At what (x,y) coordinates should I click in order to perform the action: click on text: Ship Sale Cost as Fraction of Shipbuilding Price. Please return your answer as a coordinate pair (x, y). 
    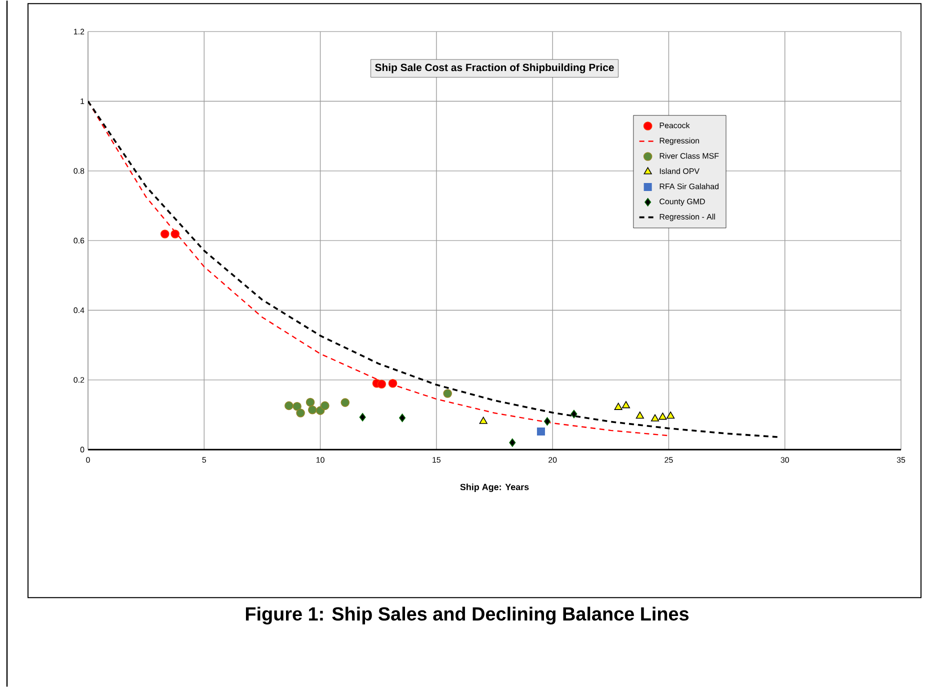
    Looking at the image, I should click on (494, 68).